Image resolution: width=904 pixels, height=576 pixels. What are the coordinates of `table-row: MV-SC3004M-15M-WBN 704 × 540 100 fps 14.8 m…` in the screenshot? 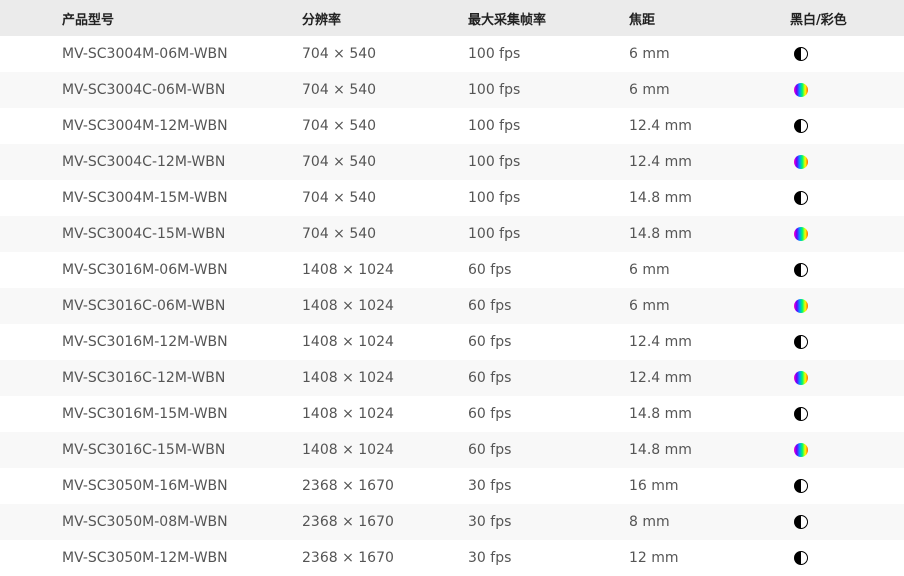 It's located at (452, 198).